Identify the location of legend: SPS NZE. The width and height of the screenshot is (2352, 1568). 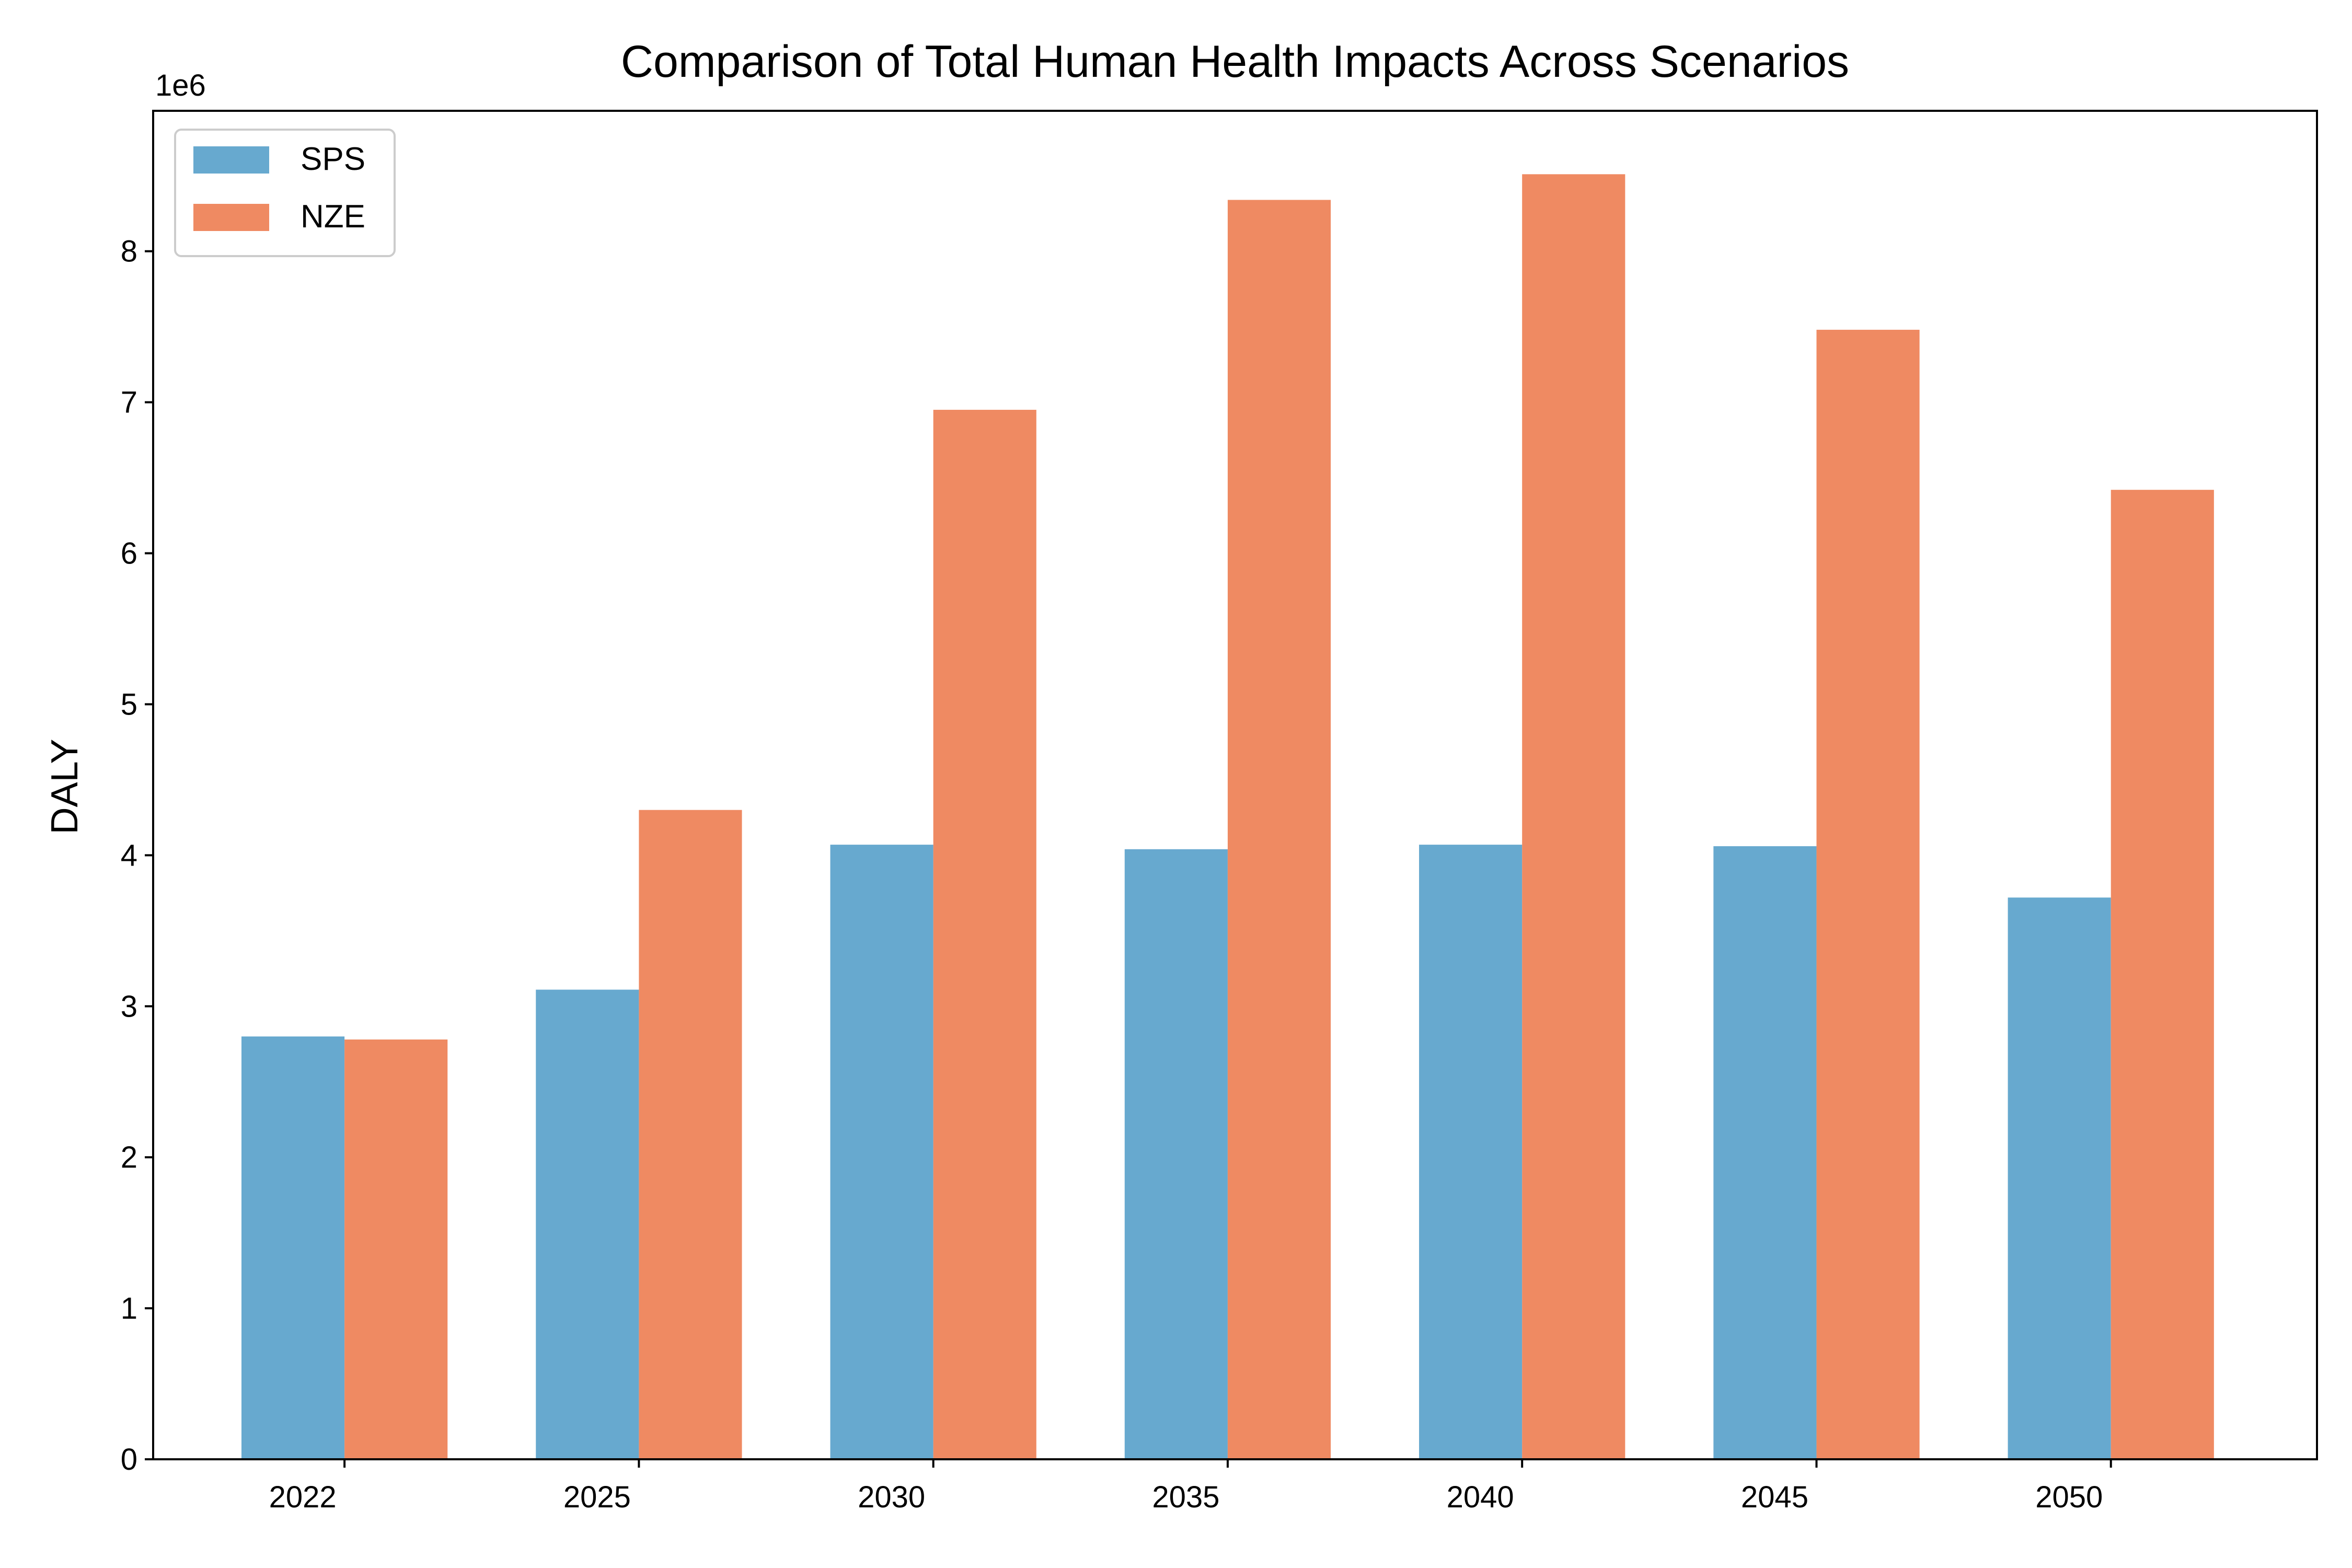
(285, 193).